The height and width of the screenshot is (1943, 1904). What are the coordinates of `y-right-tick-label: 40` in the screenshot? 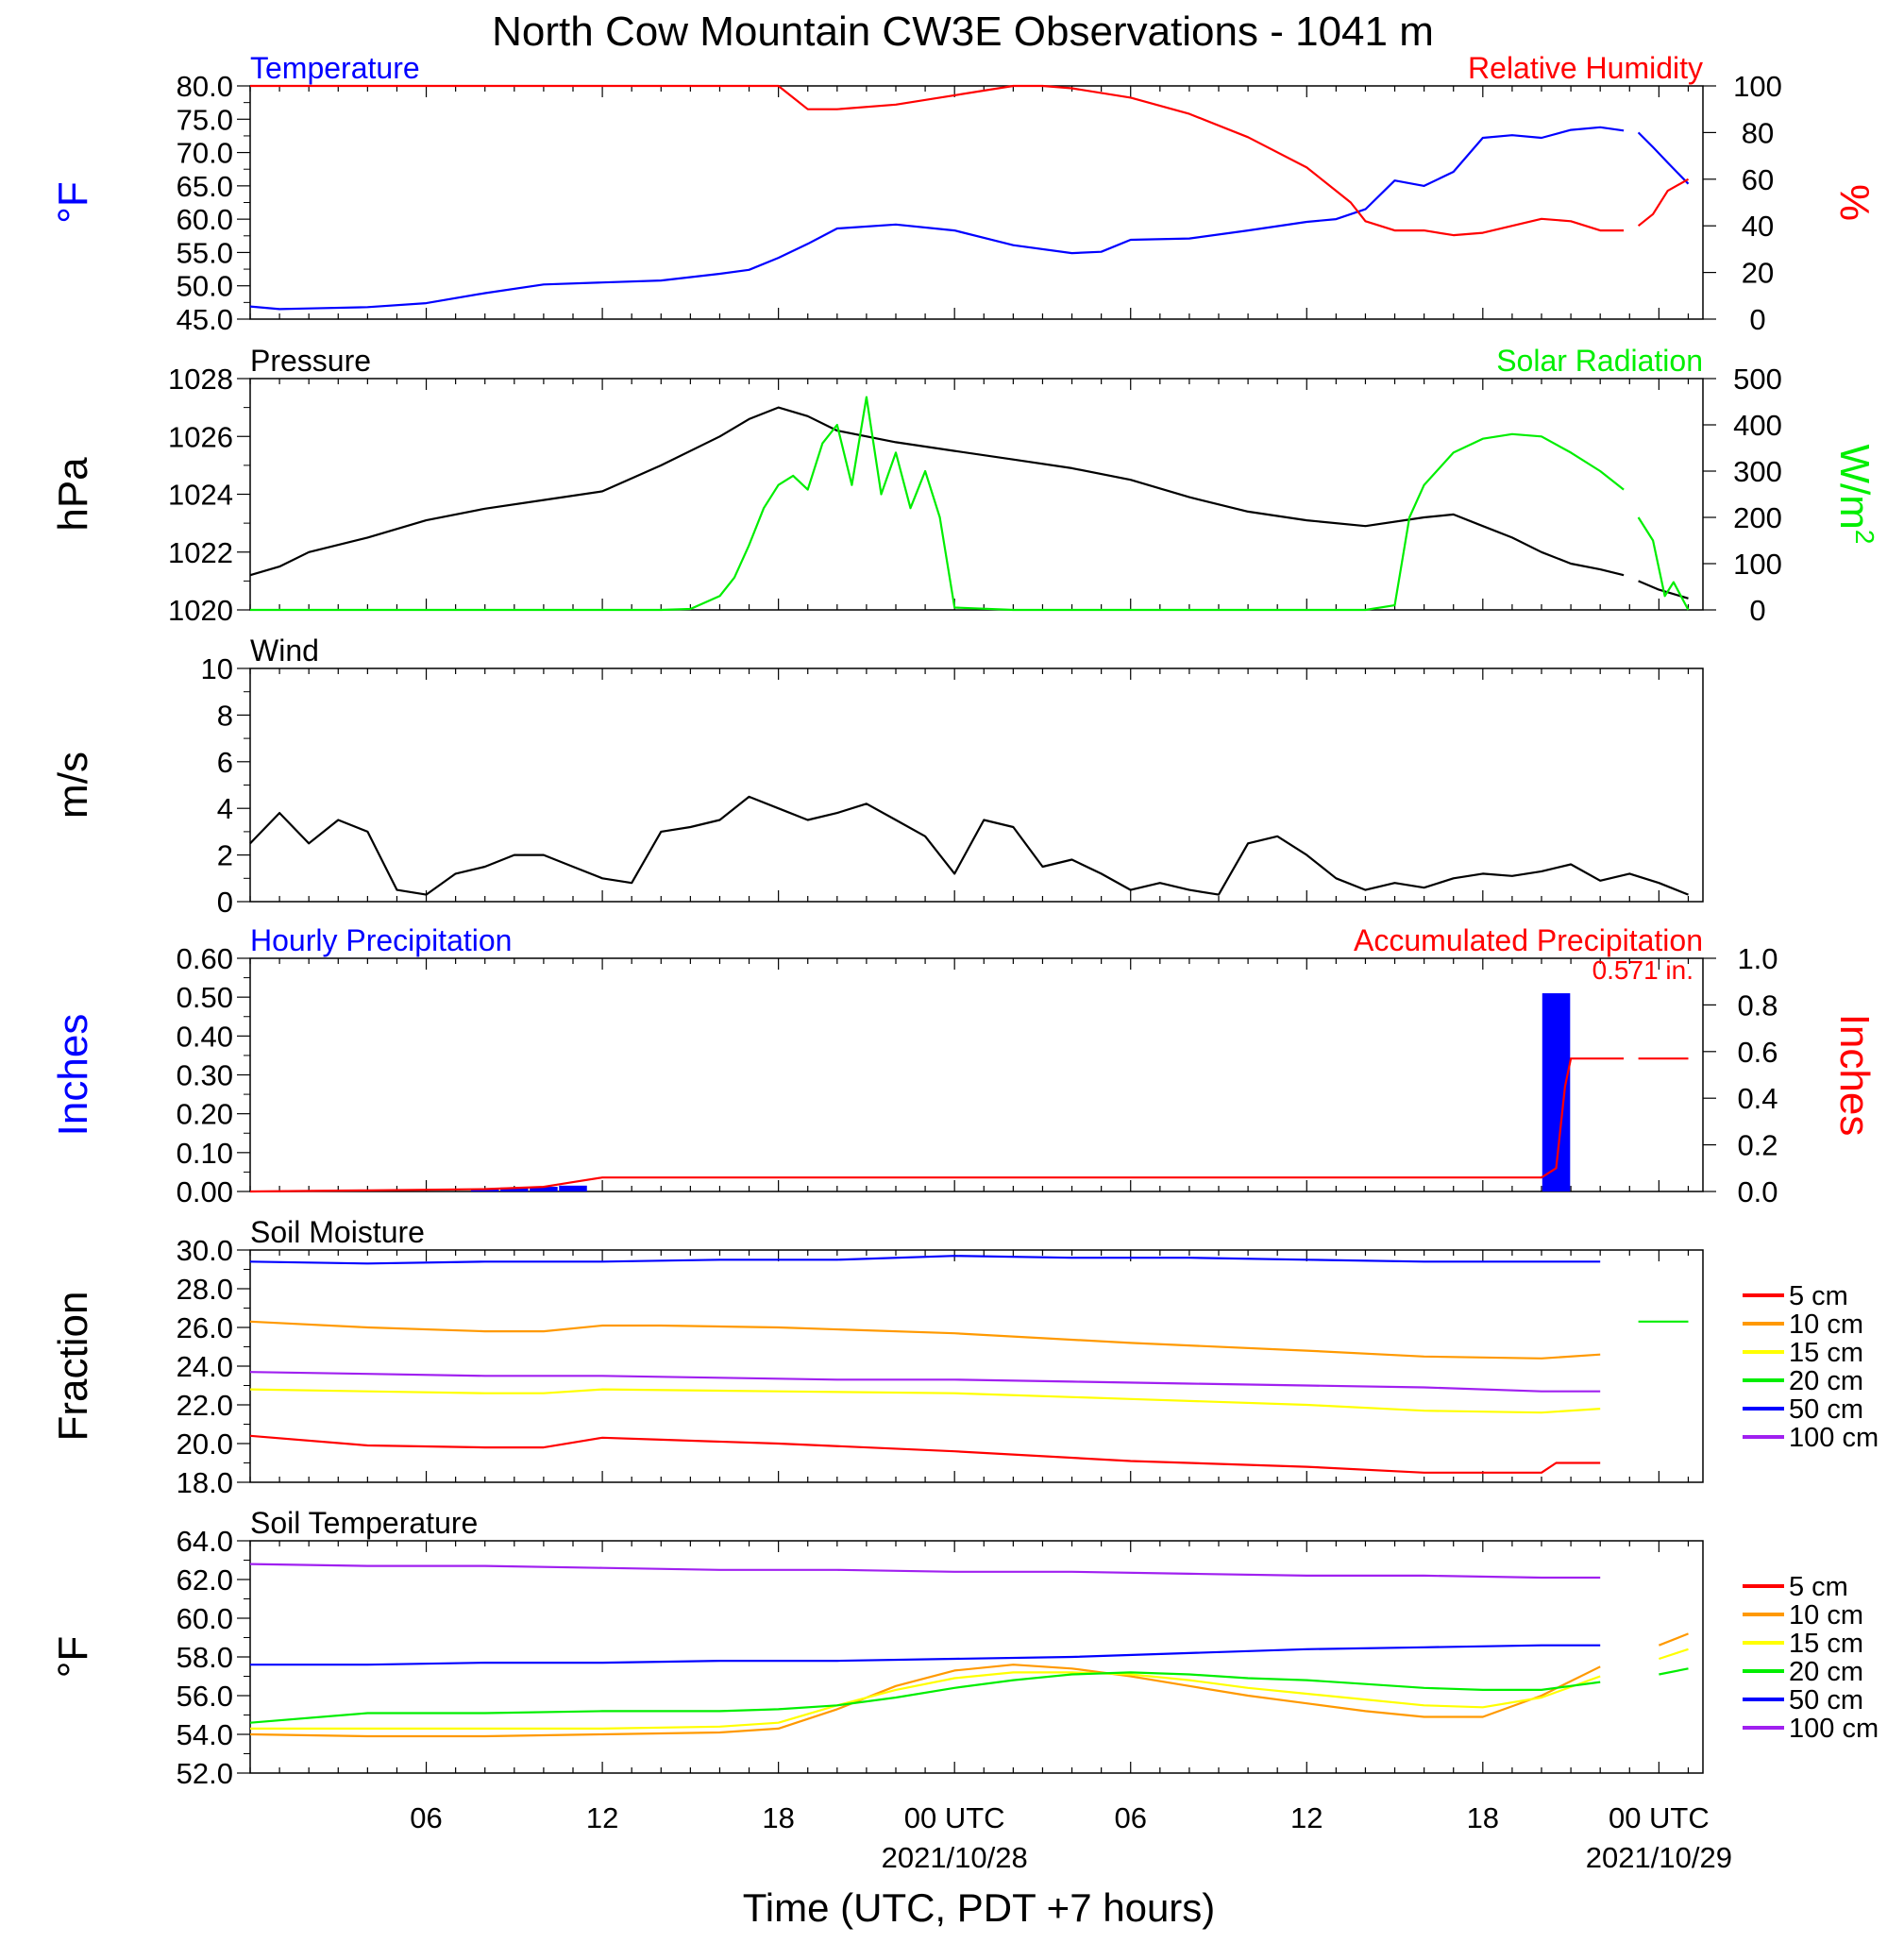 It's located at (1758, 226).